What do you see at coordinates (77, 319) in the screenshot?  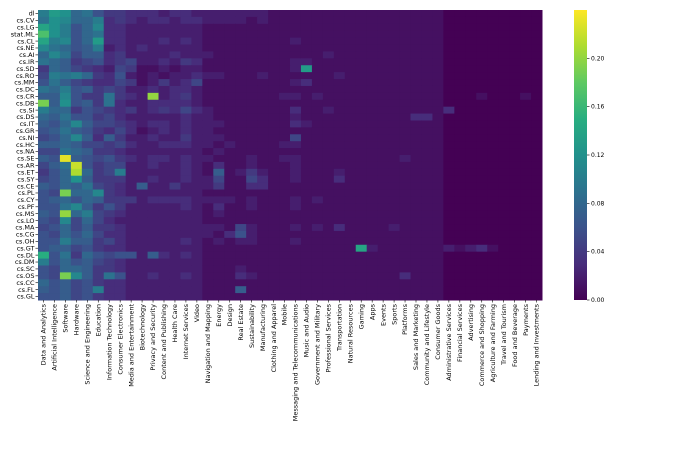 I see `column-label: Hardware` at bounding box center [77, 319].